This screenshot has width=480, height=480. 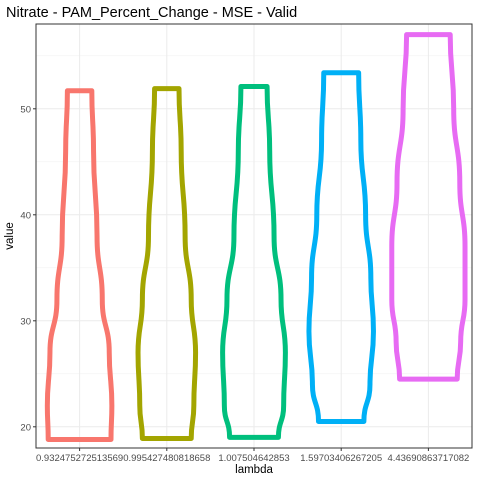 I want to click on x-tick-label: 0.995427480818658, so click(x=166, y=458).